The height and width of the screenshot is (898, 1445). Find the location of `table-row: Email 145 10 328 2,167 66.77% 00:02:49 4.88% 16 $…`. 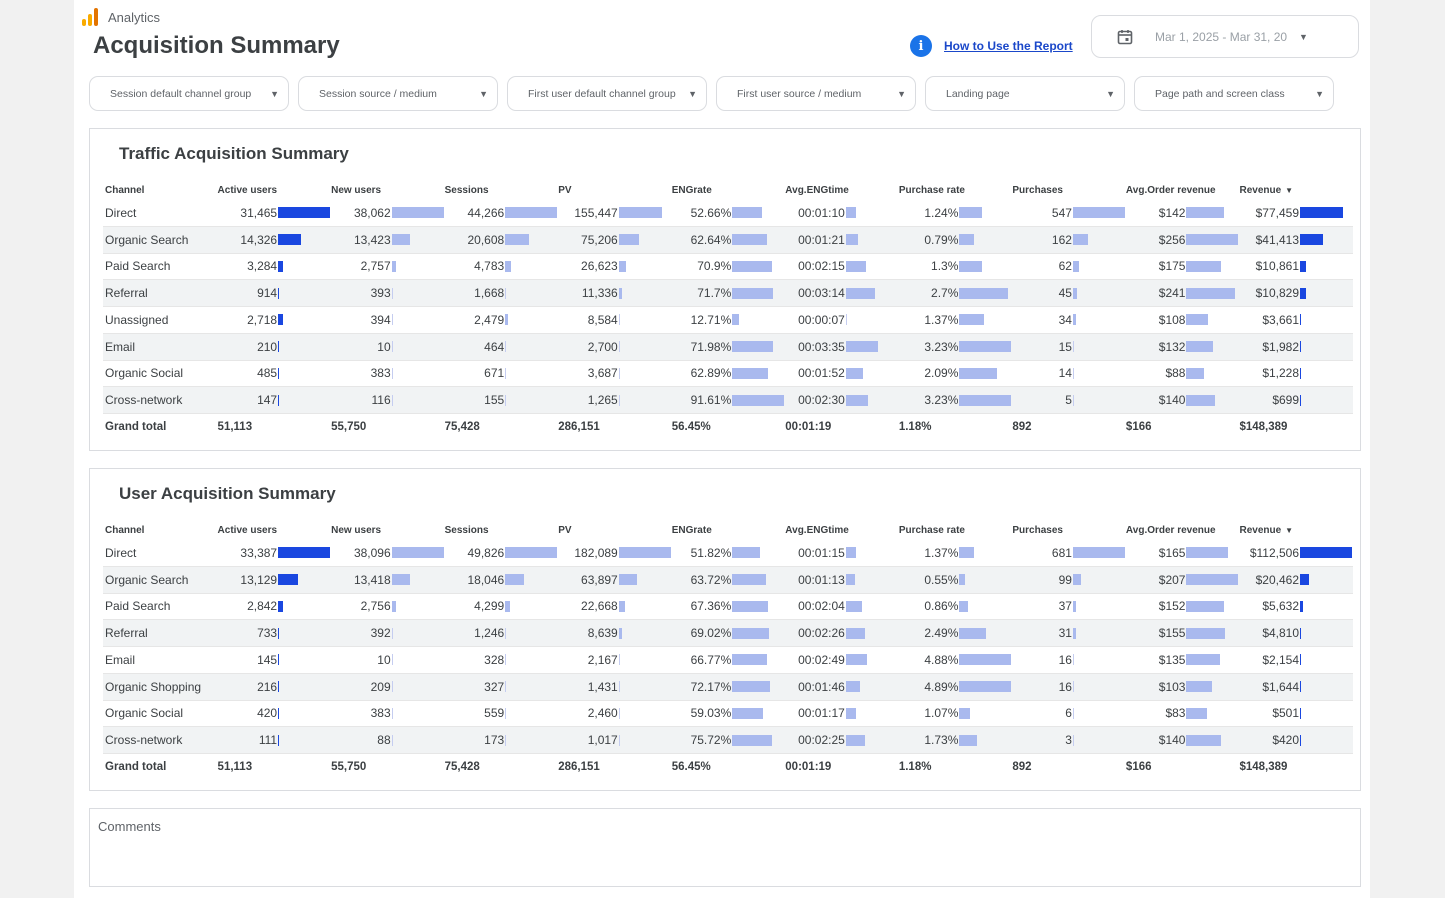

table-row: Email 145 10 328 2,167 66.77% 00:02:49 4.88% 16 $… is located at coordinates (728, 660).